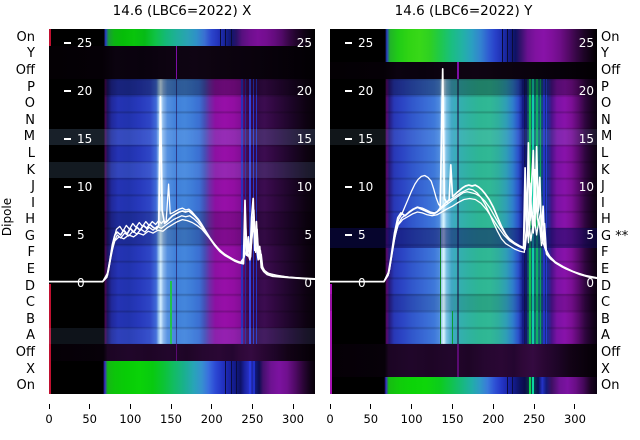 The width and height of the screenshot is (640, 440). Describe the element at coordinates (85, 139) in the screenshot. I see `value-tick-text: 15` at that location.